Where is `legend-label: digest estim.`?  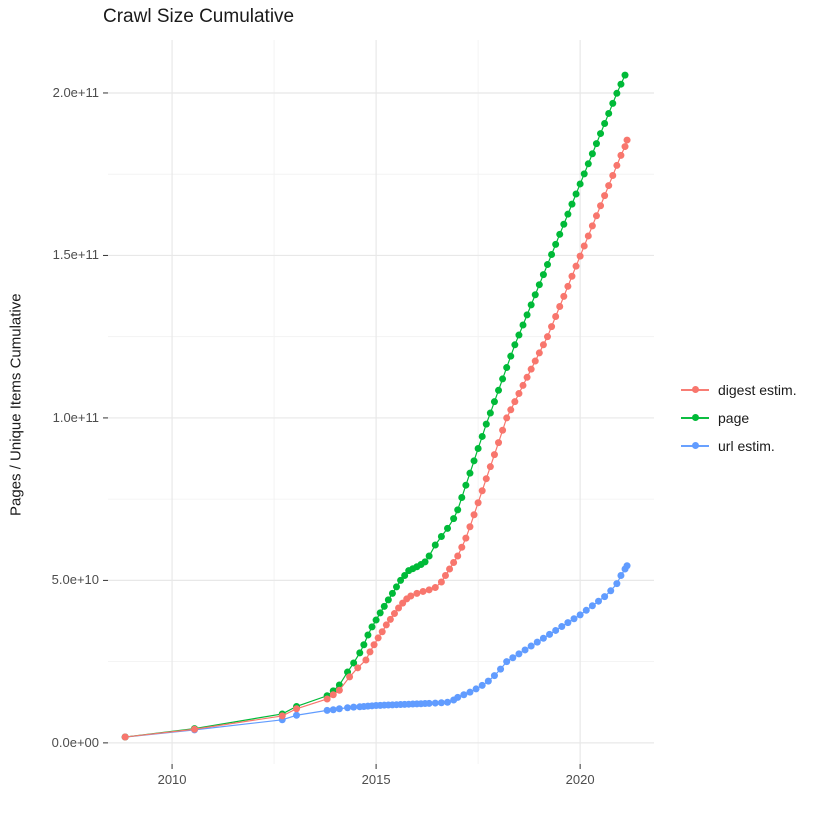 legend-label: digest estim. is located at coordinates (757, 389).